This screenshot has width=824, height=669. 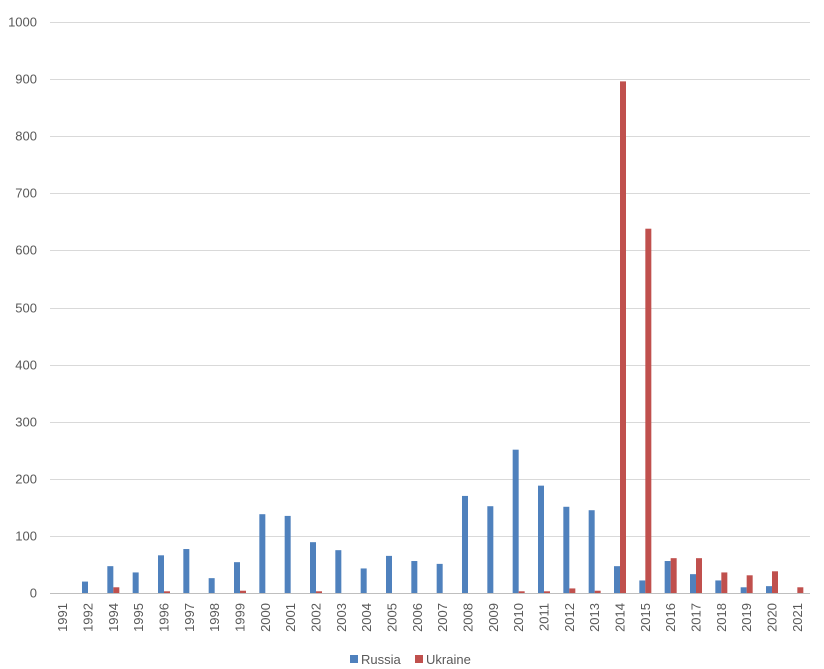 I want to click on x-tick-label: 2006, so click(x=417, y=617).